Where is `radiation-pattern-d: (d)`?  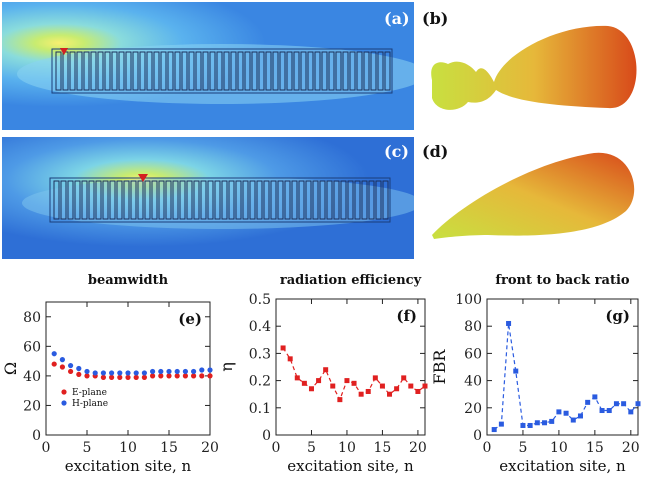
radiation-pattern-d: (d) is located at coordinates (530, 198).